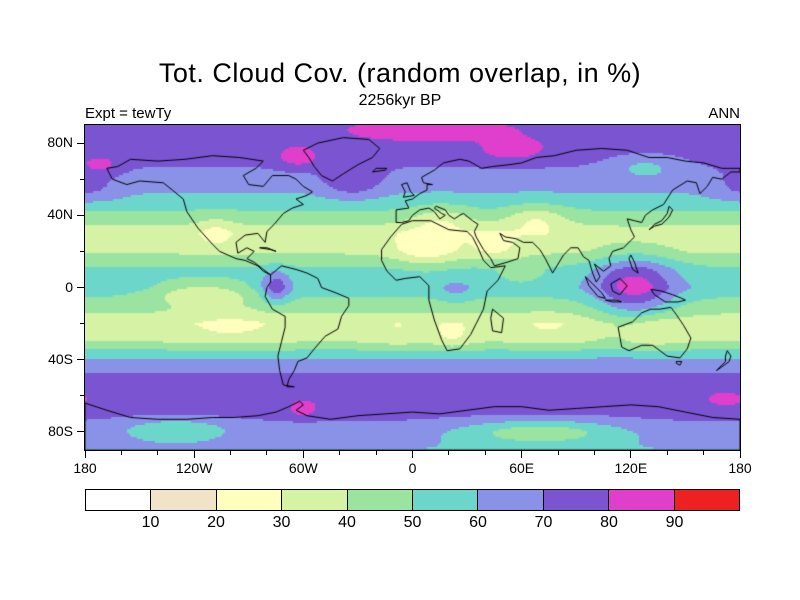 The height and width of the screenshot is (600, 800). What do you see at coordinates (281, 522) in the screenshot?
I see `colorbar-level-label: 30` at bounding box center [281, 522].